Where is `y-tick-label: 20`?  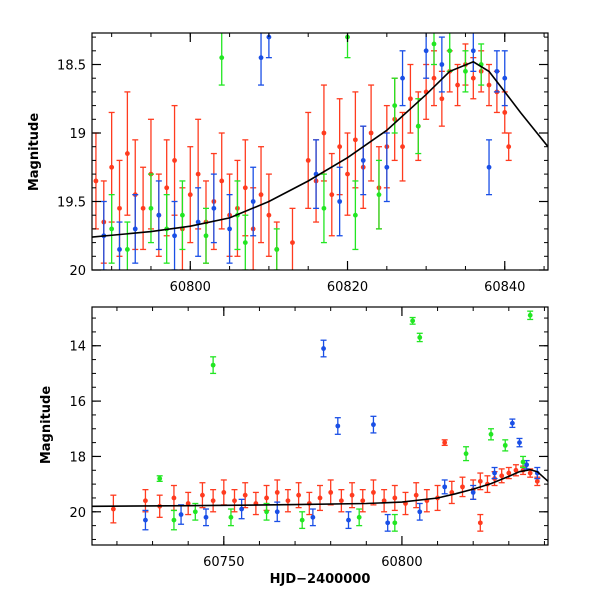
y-tick-label: 20 is located at coordinates (77, 271).